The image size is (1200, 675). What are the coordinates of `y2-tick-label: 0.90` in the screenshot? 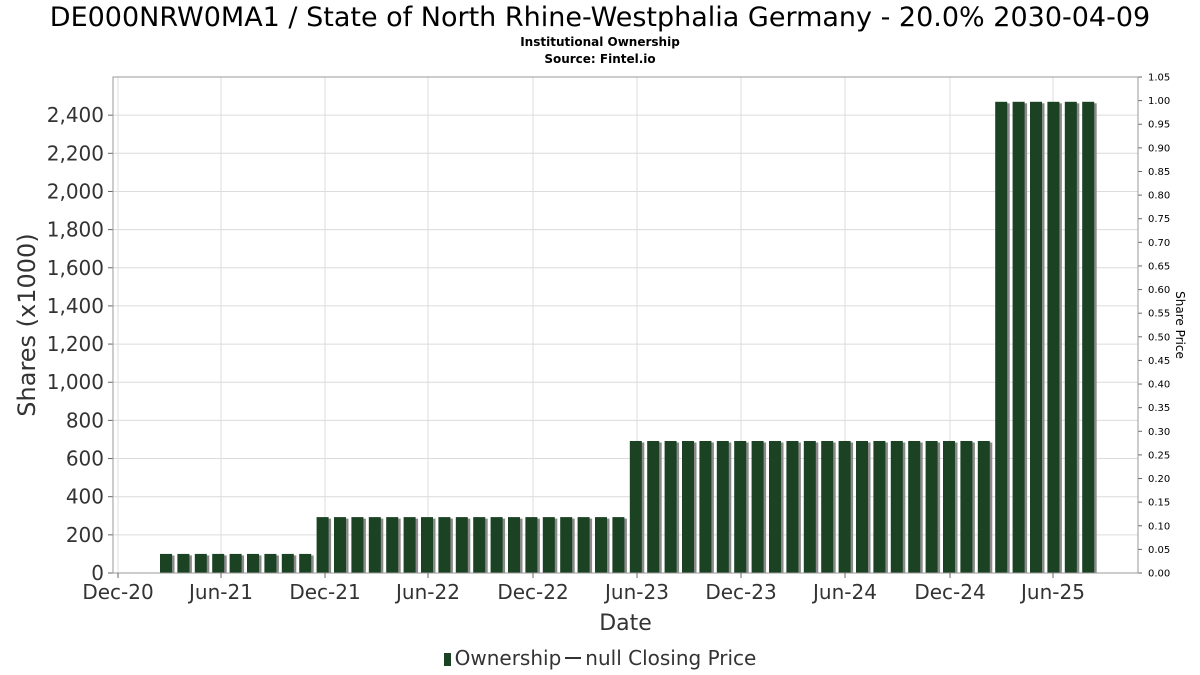 It's located at (1159, 148).